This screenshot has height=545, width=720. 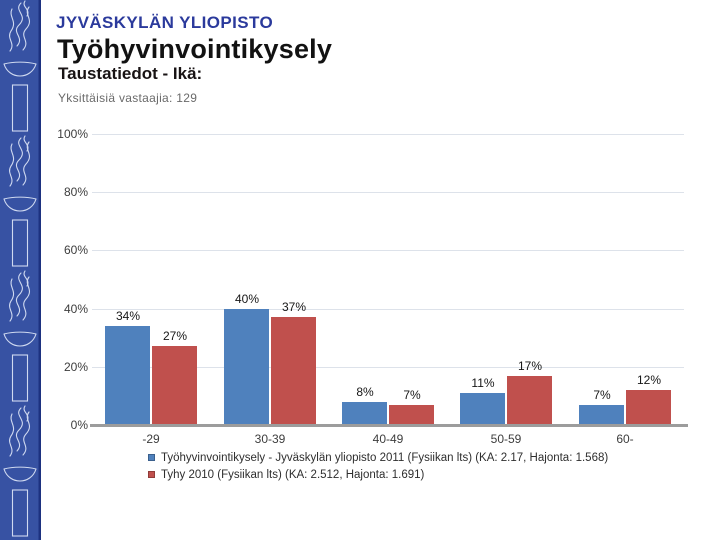 I want to click on page-title: Työhyvinvointikysely, so click(x=195, y=49).